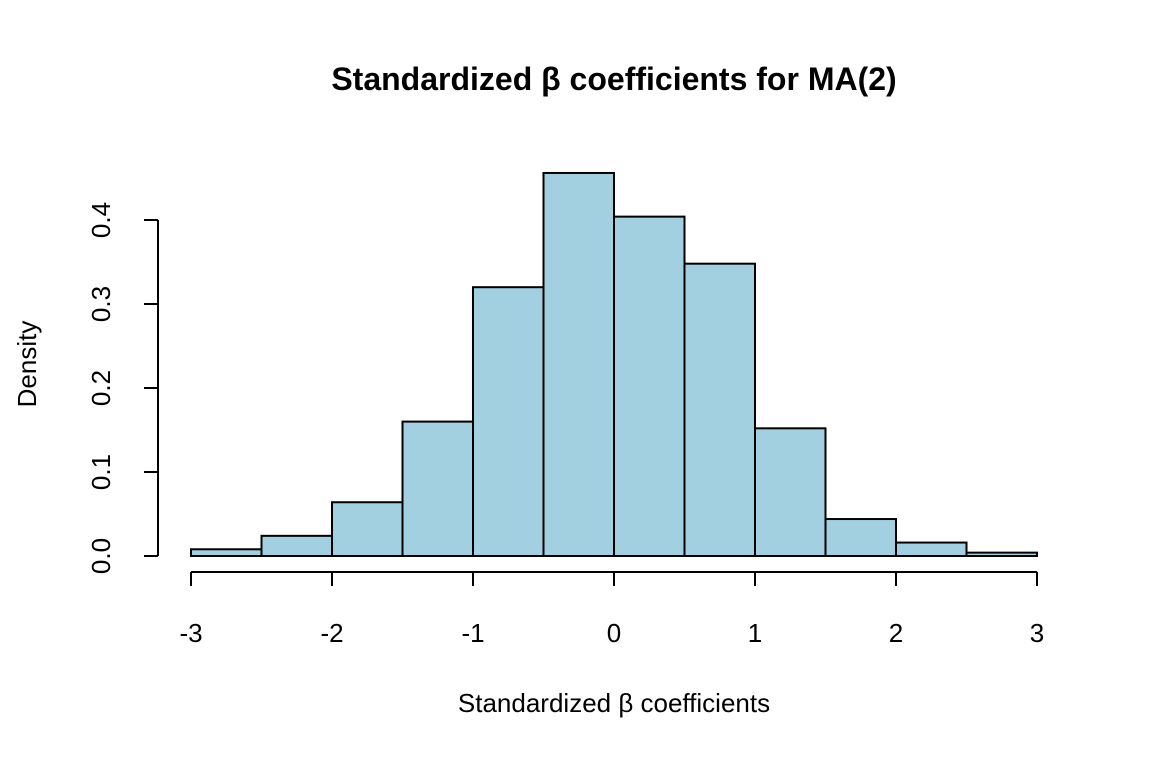 Image resolution: width=1152 pixels, height=768 pixels. I want to click on y-tick-label: 0.0, so click(101, 556).